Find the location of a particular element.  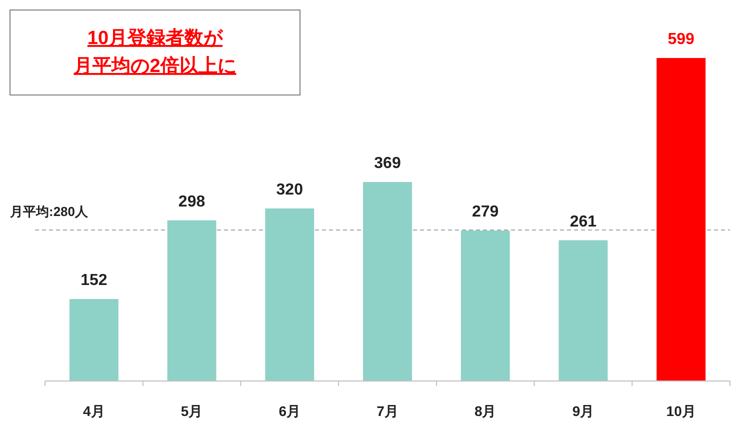

data-label: 298 is located at coordinates (192, 201).